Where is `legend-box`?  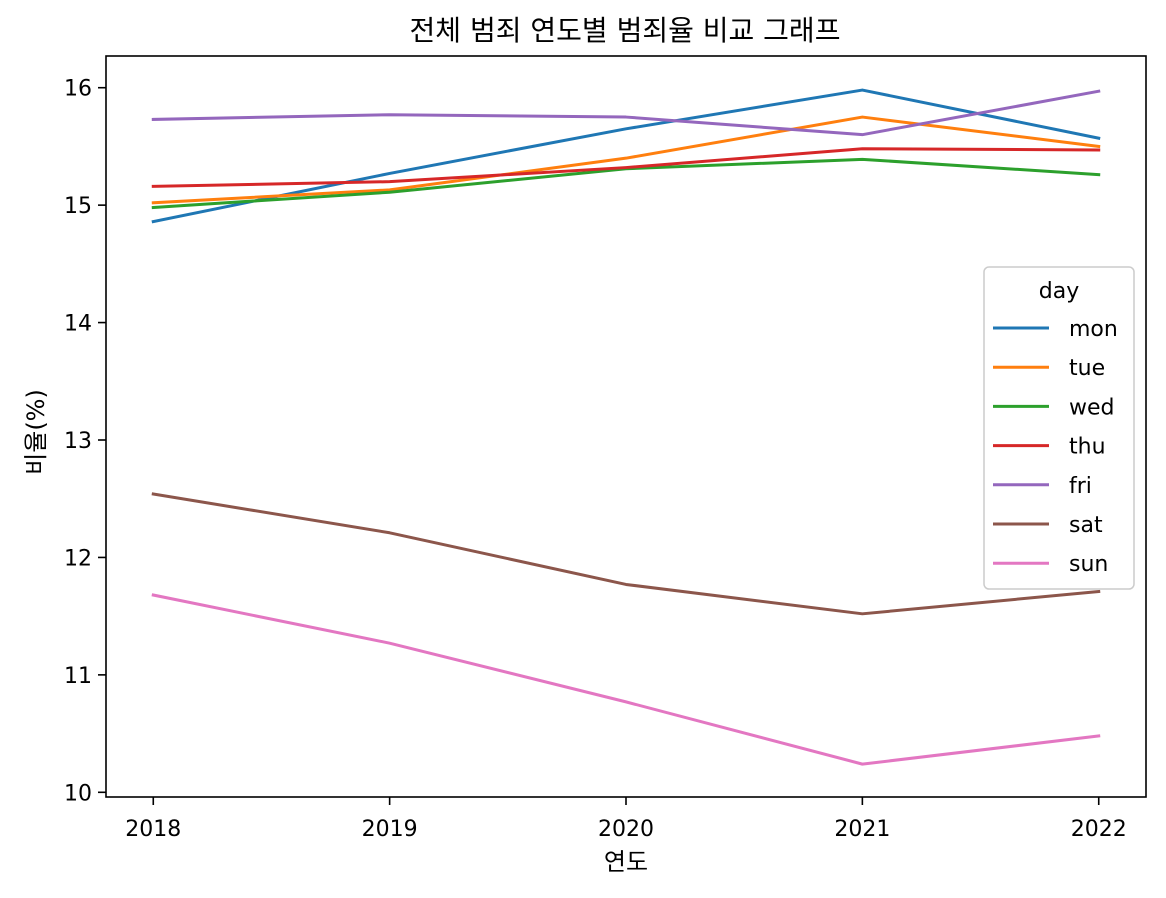 legend-box is located at coordinates (1059, 428).